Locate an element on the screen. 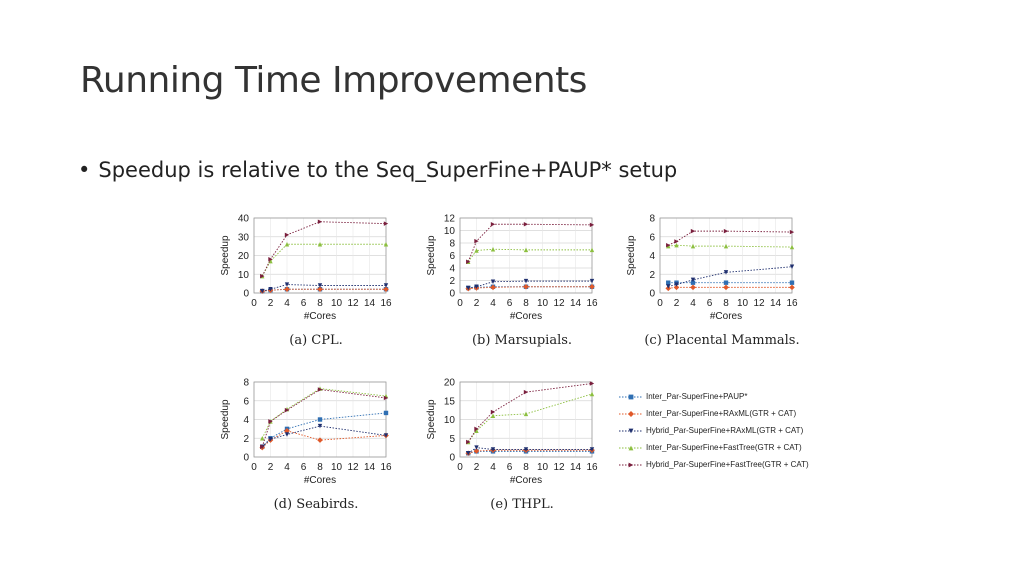  y-tick-label: 12 is located at coordinates (450, 219).